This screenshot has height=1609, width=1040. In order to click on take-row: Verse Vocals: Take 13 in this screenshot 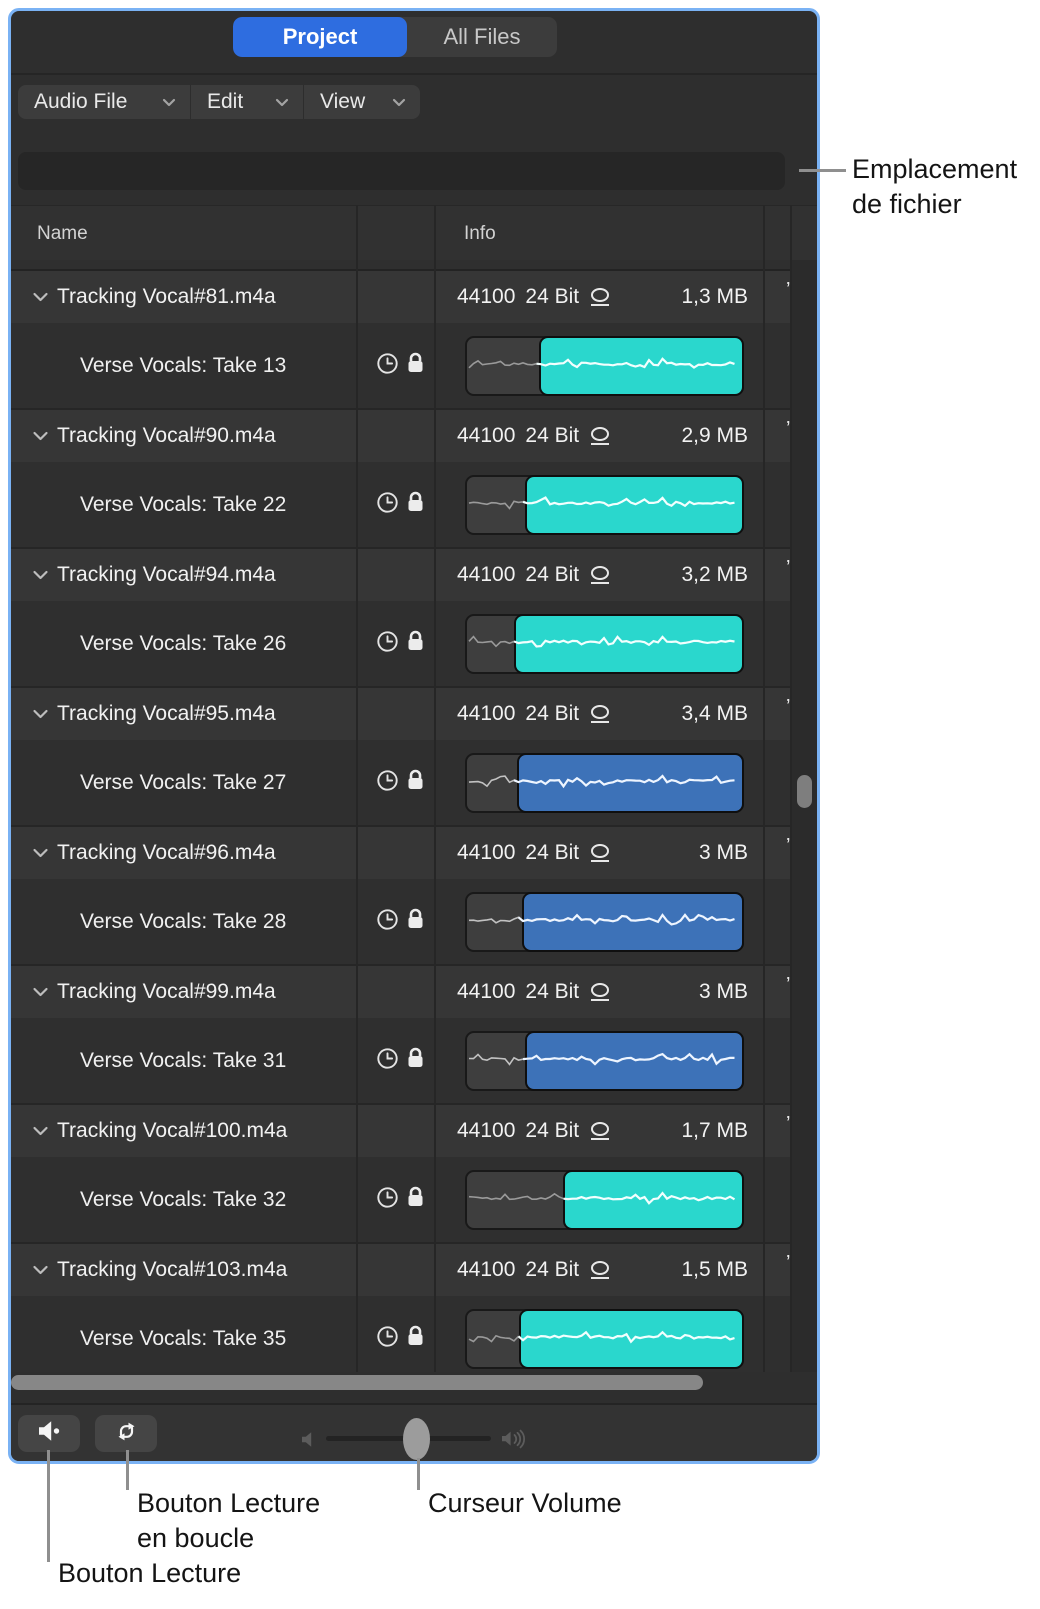, I will do `click(414, 366)`.